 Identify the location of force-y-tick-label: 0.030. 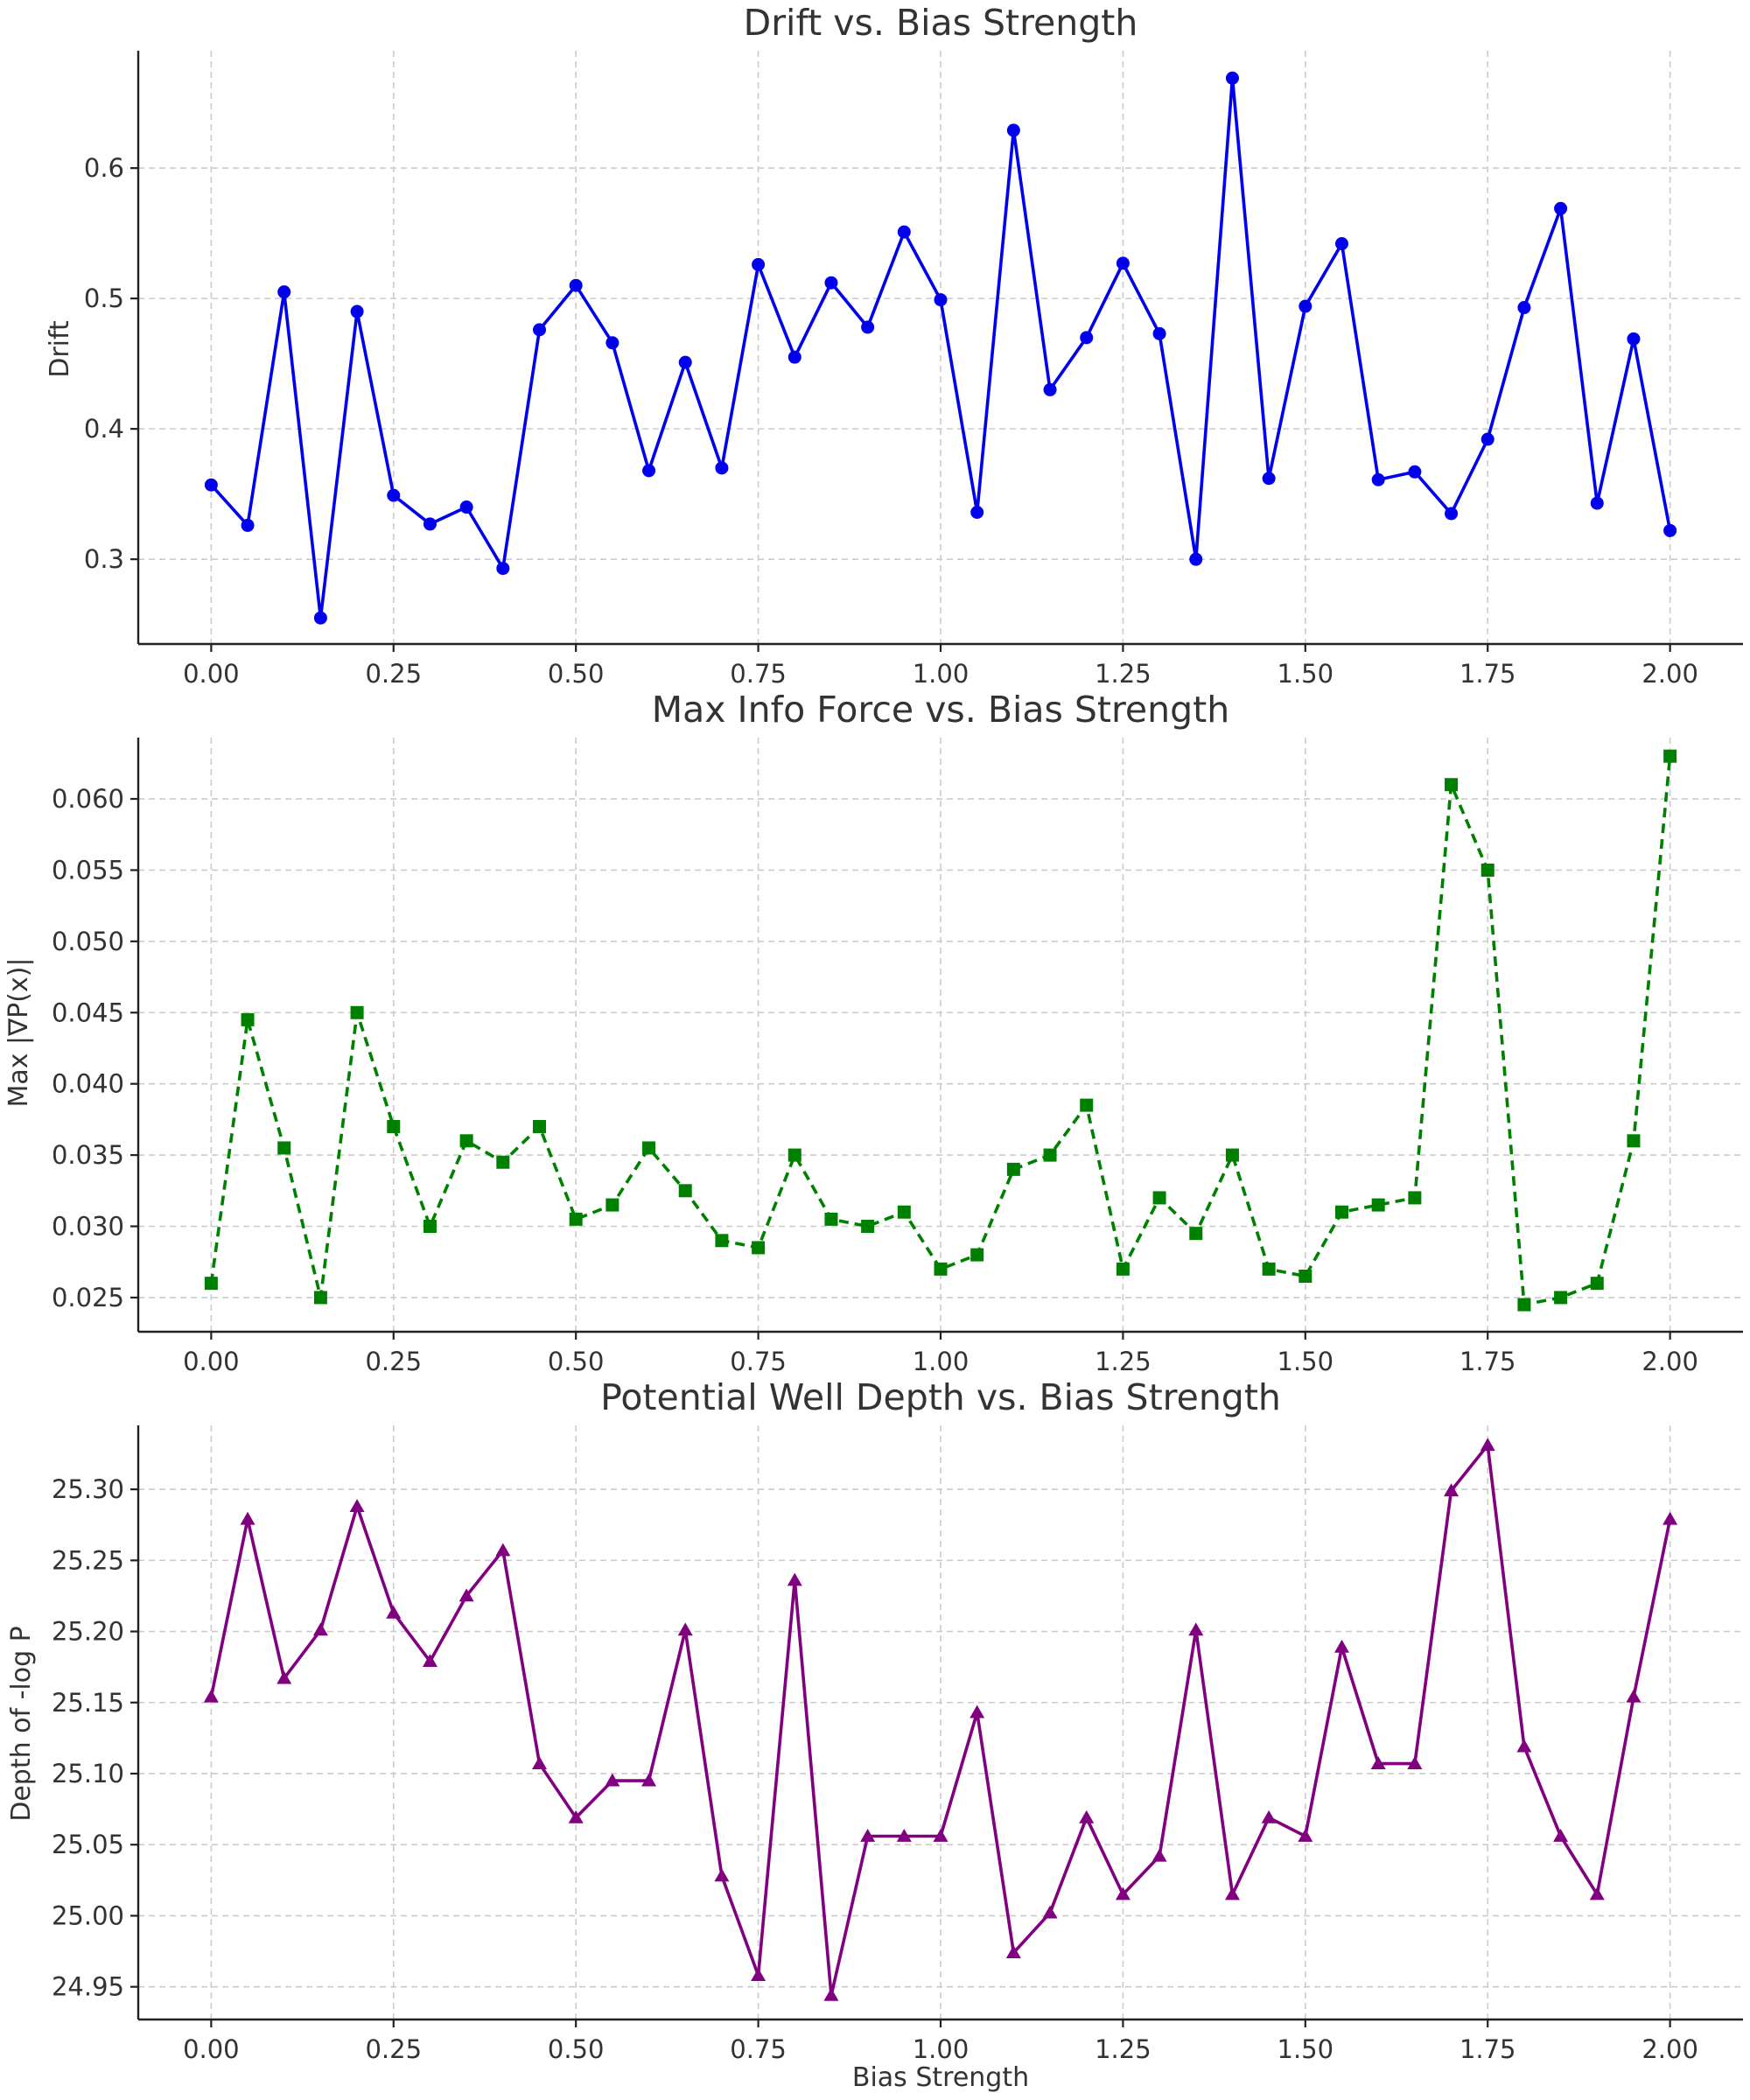
(88, 1227).